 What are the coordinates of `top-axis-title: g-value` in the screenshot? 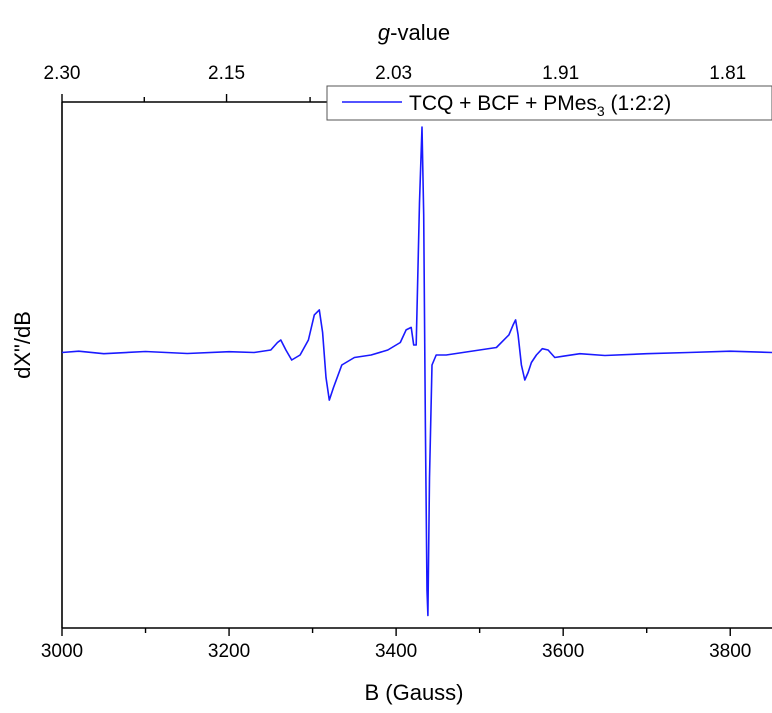 It's located at (414, 32).